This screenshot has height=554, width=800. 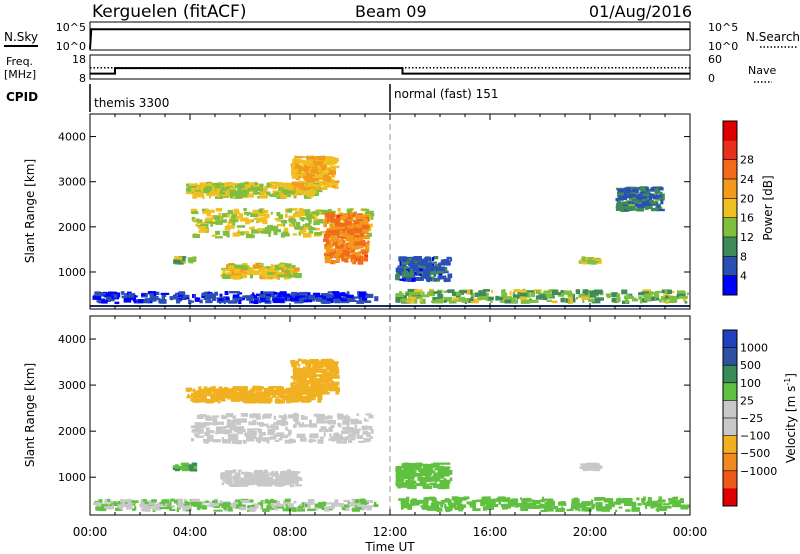 What do you see at coordinates (490, 532) in the screenshot?
I see `x-tick-label: 16:00` at bounding box center [490, 532].